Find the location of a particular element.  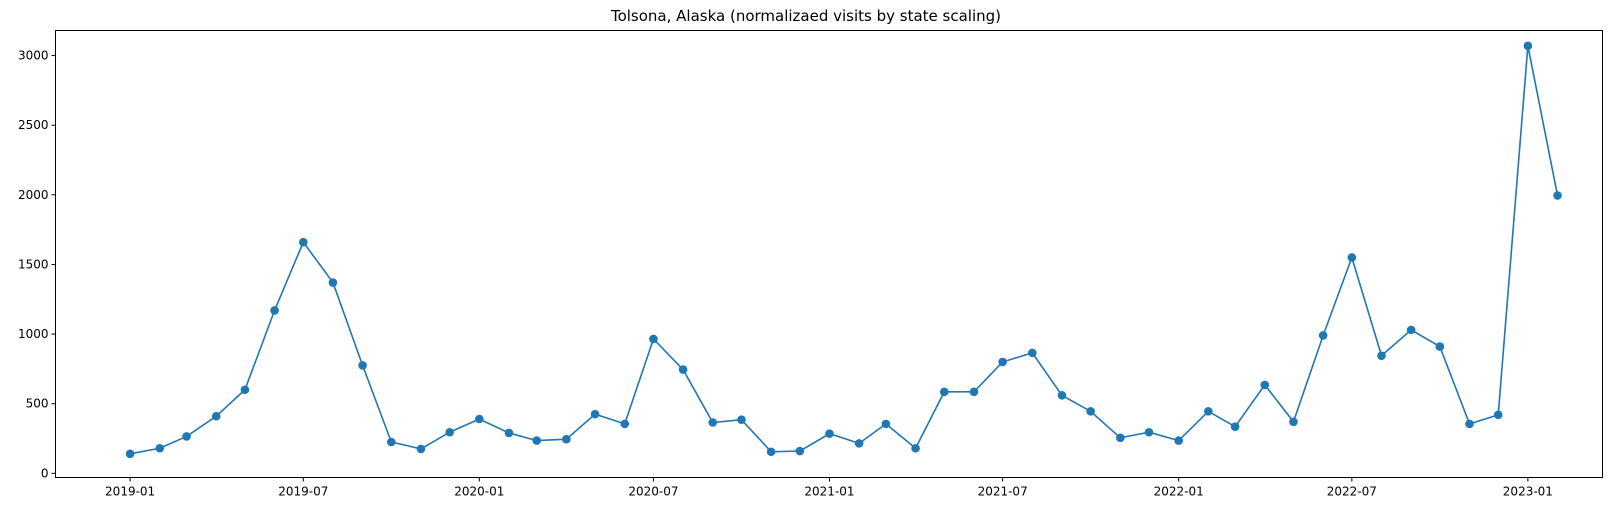

y-tick-label: 2000 is located at coordinates (33, 195).